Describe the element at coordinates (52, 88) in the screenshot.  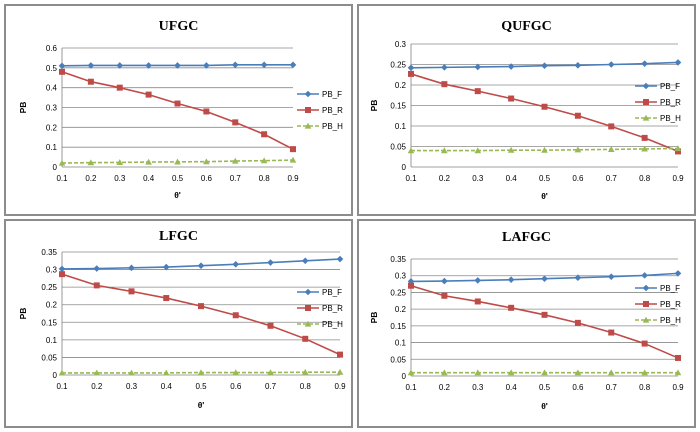
I see `y-tick-label: 0.4` at that location.